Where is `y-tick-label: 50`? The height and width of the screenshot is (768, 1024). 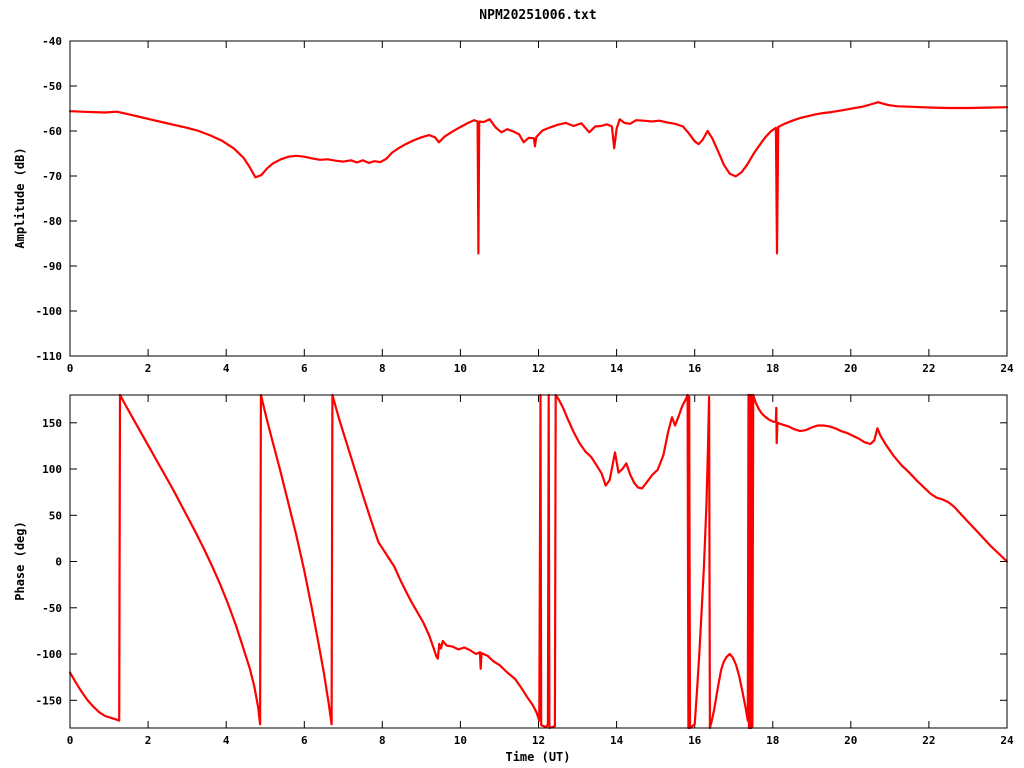
y-tick-label: 50 is located at coordinates (55, 515).